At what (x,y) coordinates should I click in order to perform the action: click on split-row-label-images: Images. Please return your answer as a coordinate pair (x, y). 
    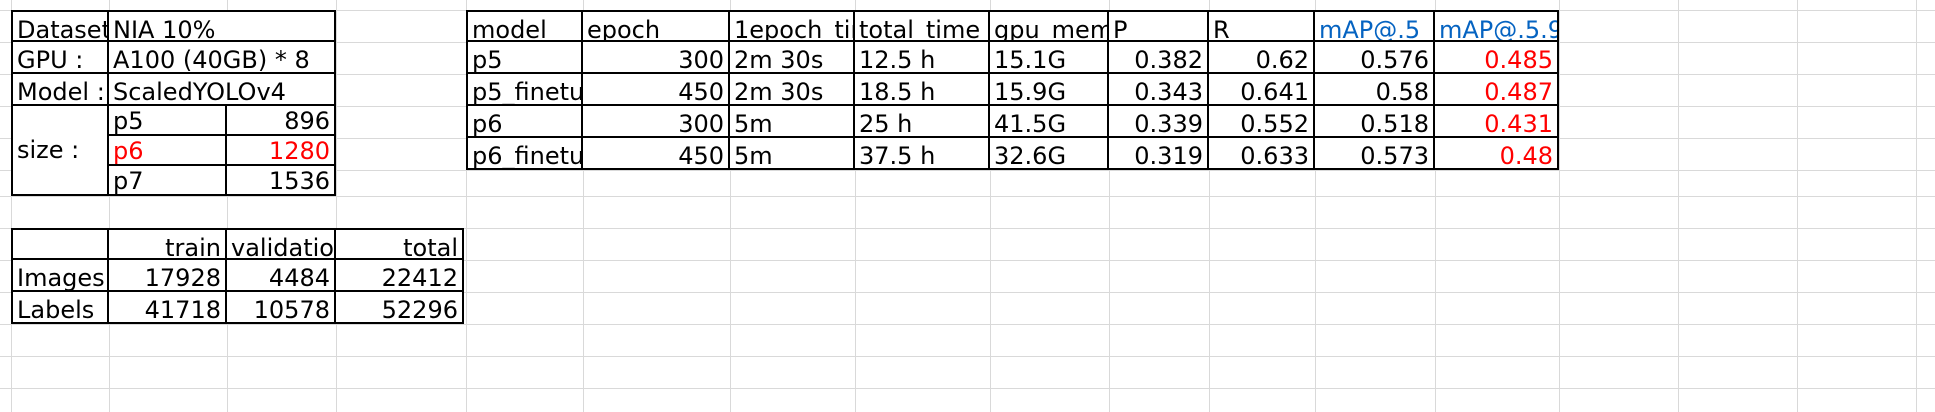
    Looking at the image, I should click on (60, 276).